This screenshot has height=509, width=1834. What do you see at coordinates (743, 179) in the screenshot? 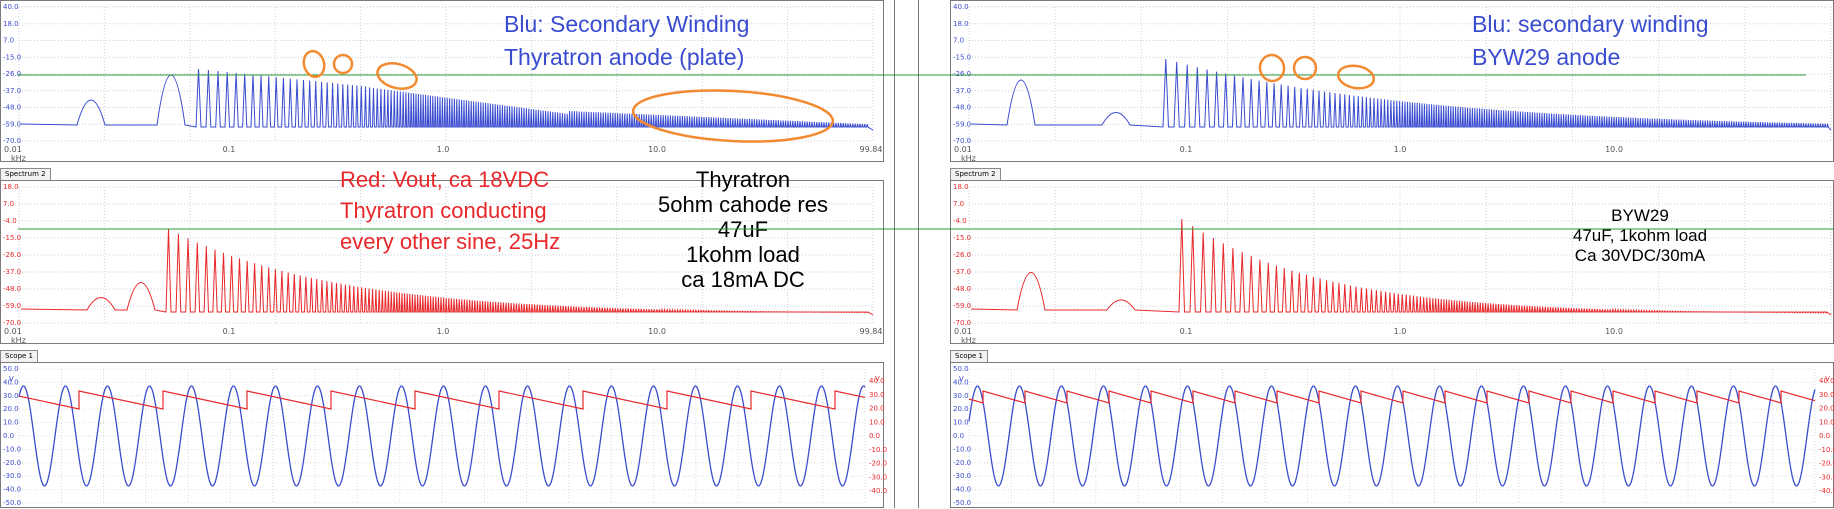
I see `left-black-line1: Thyratron` at bounding box center [743, 179].